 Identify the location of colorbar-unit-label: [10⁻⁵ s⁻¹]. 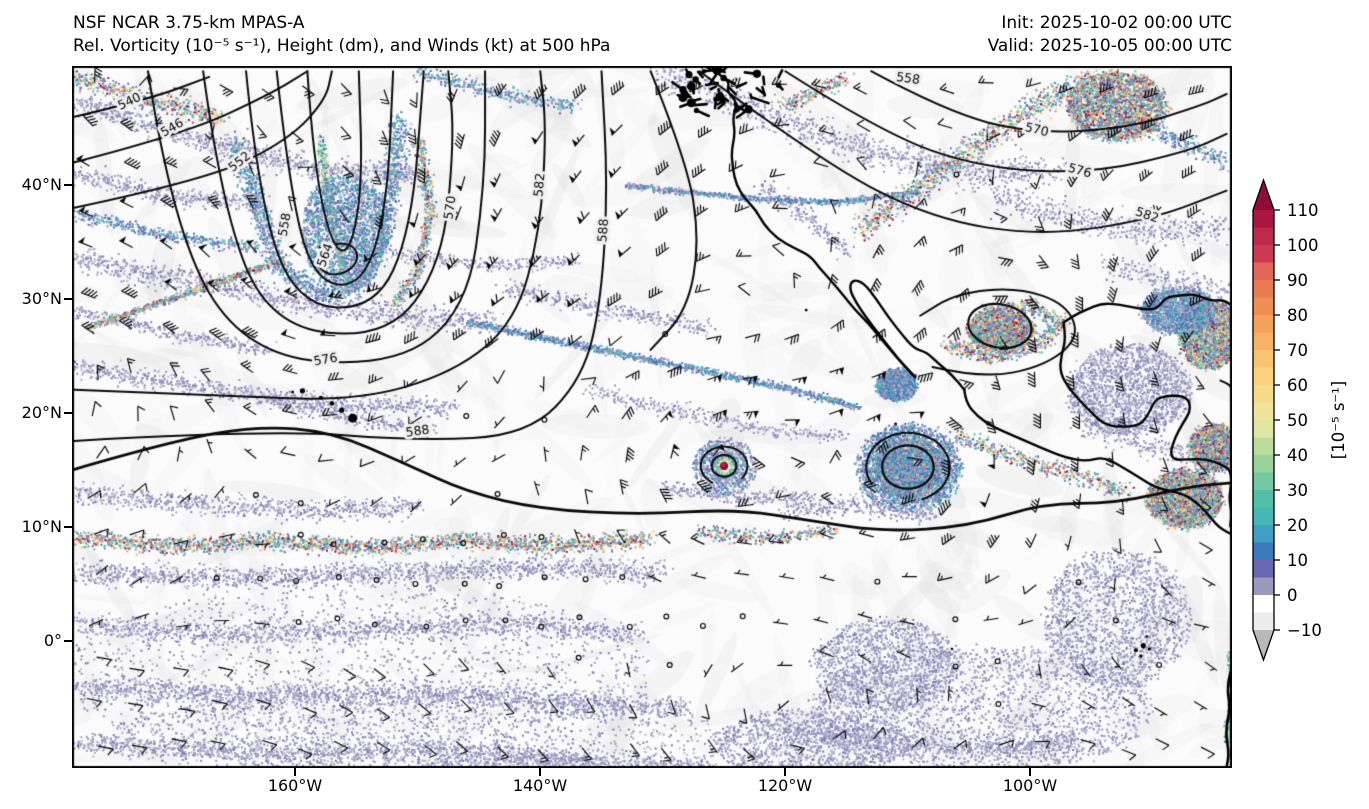
(1338, 420).